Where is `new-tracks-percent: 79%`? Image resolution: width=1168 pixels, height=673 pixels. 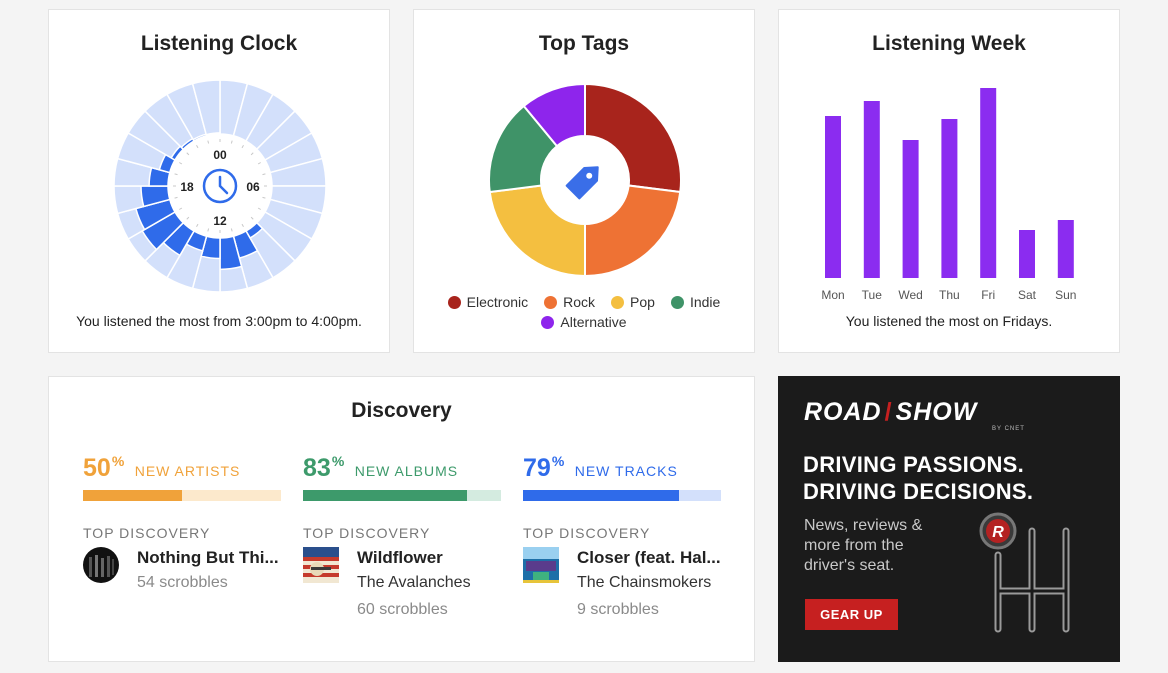
new-tracks-percent: 79% is located at coordinates (544, 467).